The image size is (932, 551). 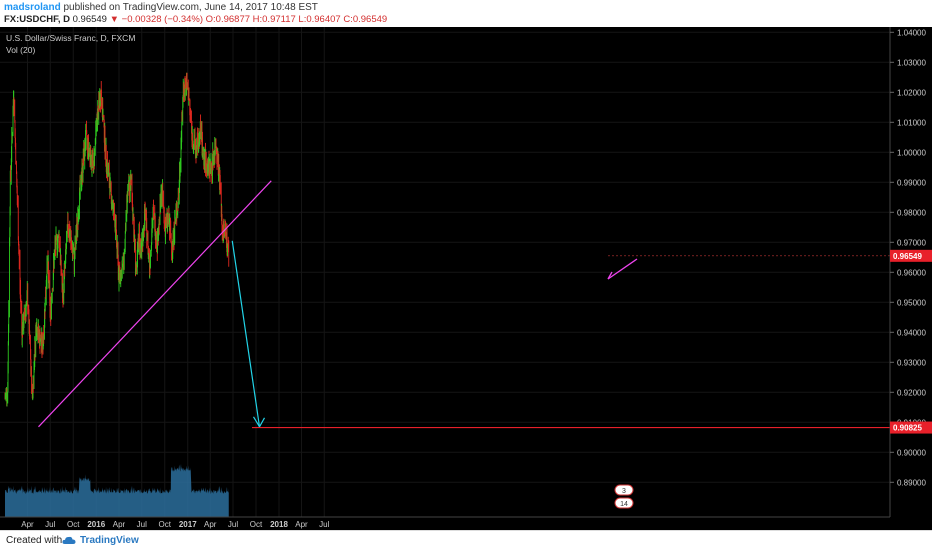 I want to click on volume-bars, so click(x=117, y=490).